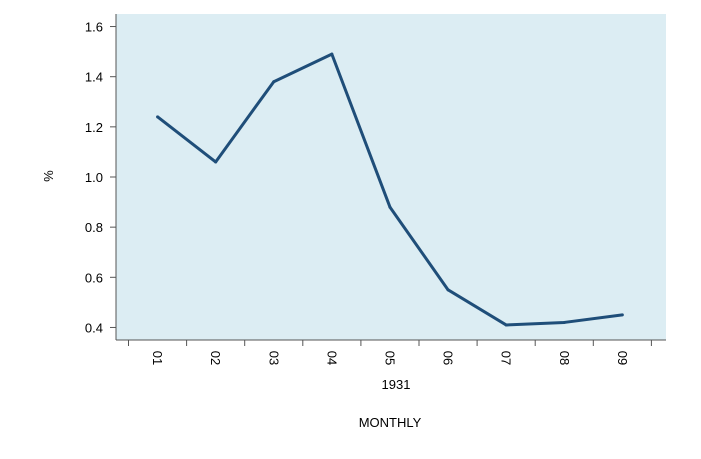 This screenshot has width=701, height=459. I want to click on y-axis-label: %, so click(48, 176).